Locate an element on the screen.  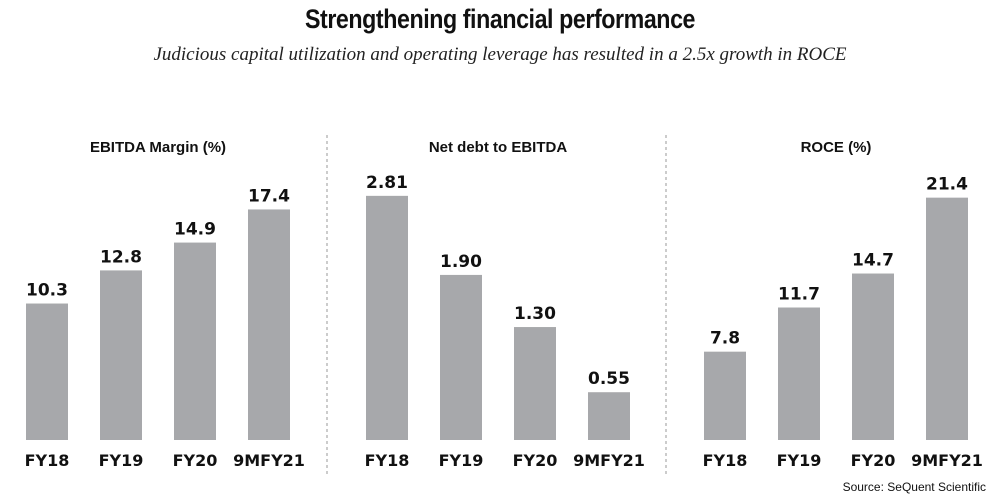
chart-title: ROCE (%) is located at coordinates (836, 147).